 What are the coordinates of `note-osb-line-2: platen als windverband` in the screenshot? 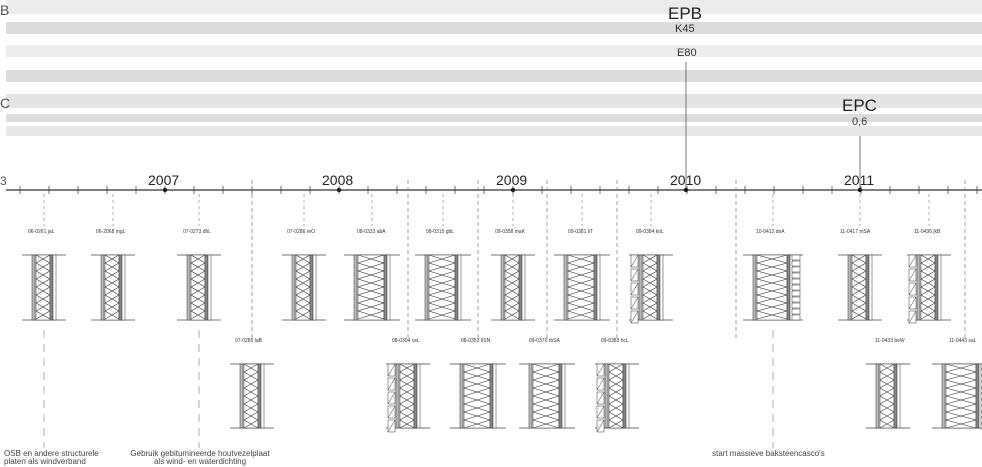 It's located at (45, 462).